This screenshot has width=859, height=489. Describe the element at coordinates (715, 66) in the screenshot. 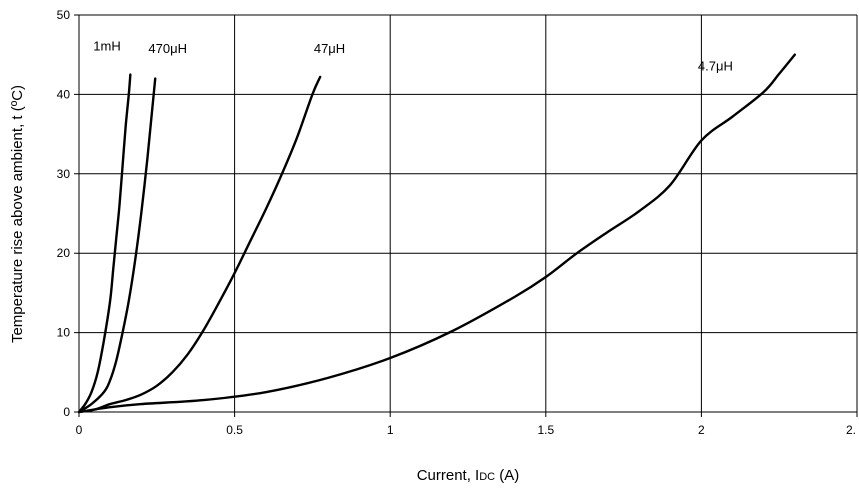

I see `series-label-4-7uh: 4.7μH` at that location.